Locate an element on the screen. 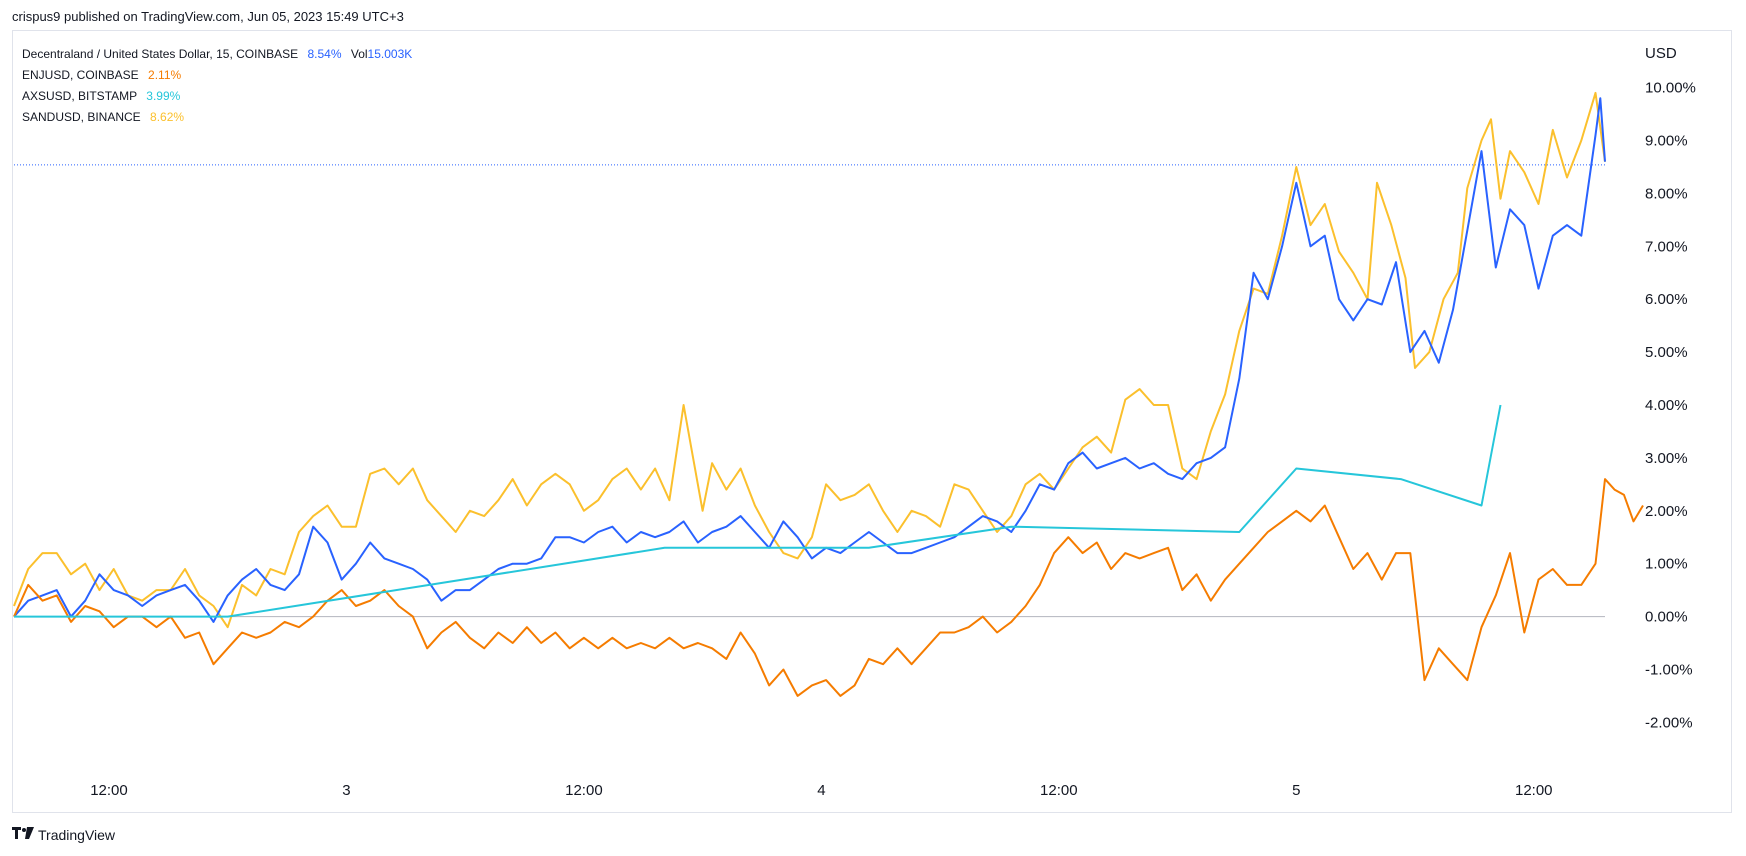 The height and width of the screenshot is (856, 1746). y-tick-label: -2.00% is located at coordinates (1669, 722).